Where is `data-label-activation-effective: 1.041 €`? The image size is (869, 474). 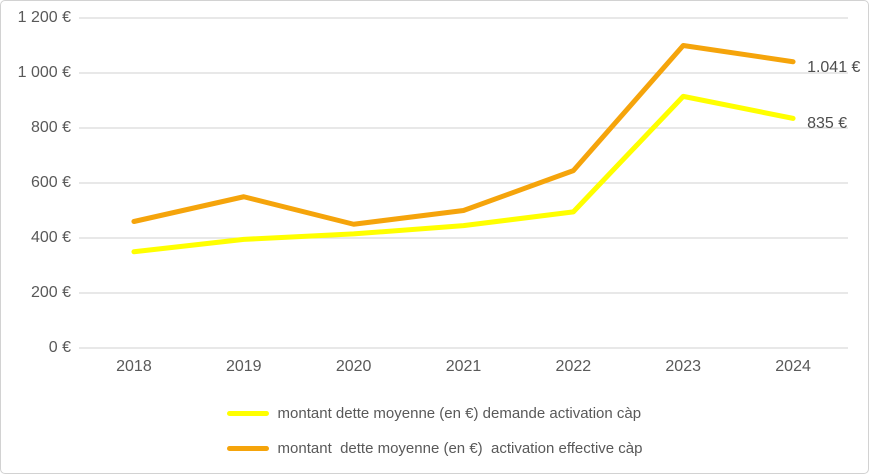
data-label-activation-effective: 1.041 € is located at coordinates (834, 67).